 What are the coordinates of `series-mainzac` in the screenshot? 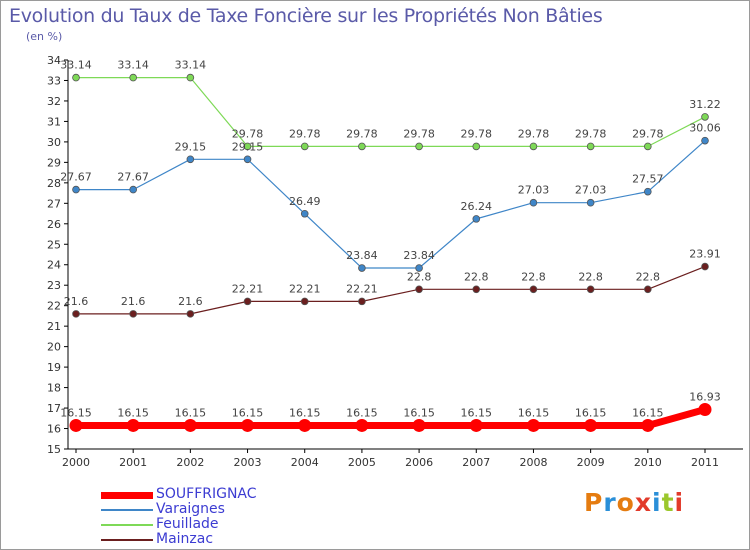 It's located at (390, 290).